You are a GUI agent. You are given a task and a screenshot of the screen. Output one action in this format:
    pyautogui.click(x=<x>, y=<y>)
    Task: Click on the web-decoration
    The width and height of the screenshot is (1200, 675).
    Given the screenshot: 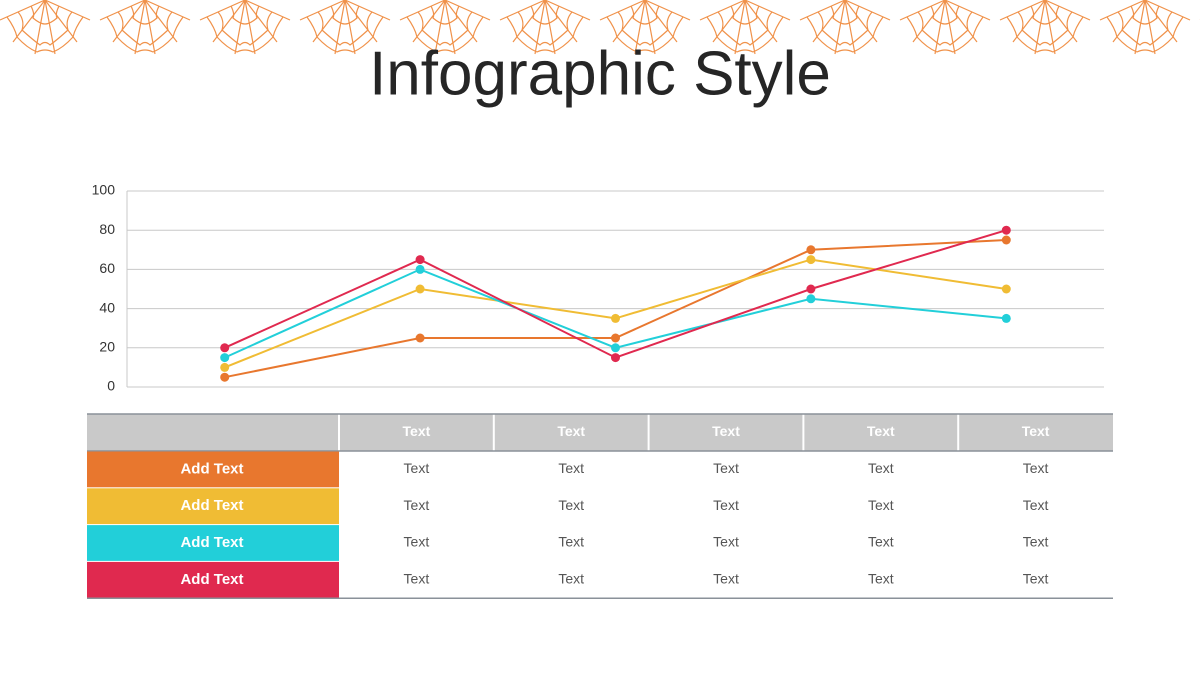 What is the action you would take?
    pyautogui.click(x=600, y=28)
    